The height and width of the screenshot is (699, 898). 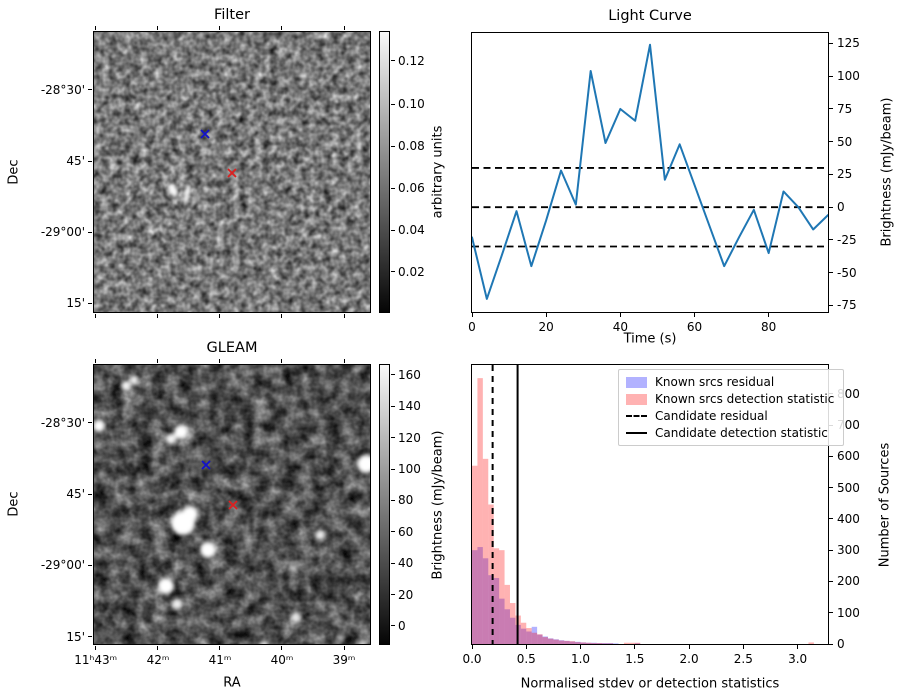 What do you see at coordinates (769, 327) in the screenshot?
I see `light-curve-x-tick-label: 80` at bounding box center [769, 327].